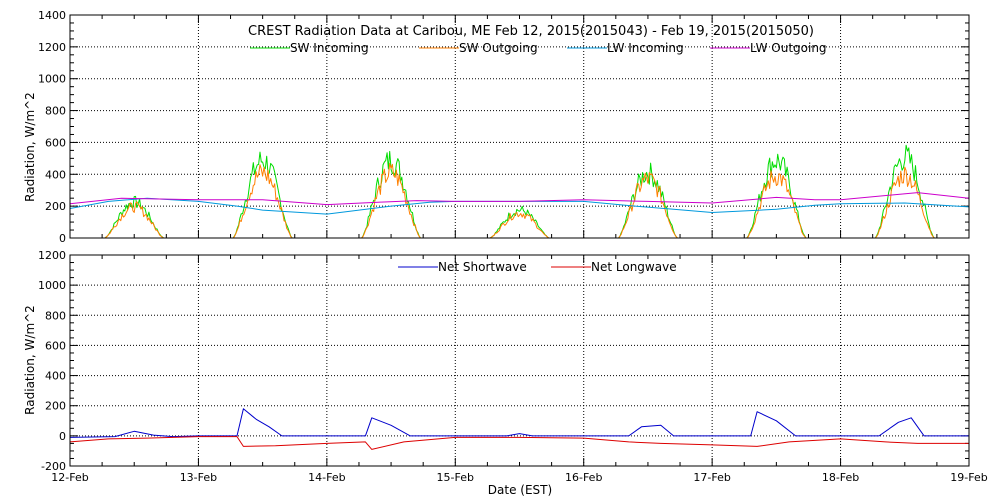  What do you see at coordinates (634, 267) in the screenshot?
I see `legend-label: Net Longwave` at bounding box center [634, 267].